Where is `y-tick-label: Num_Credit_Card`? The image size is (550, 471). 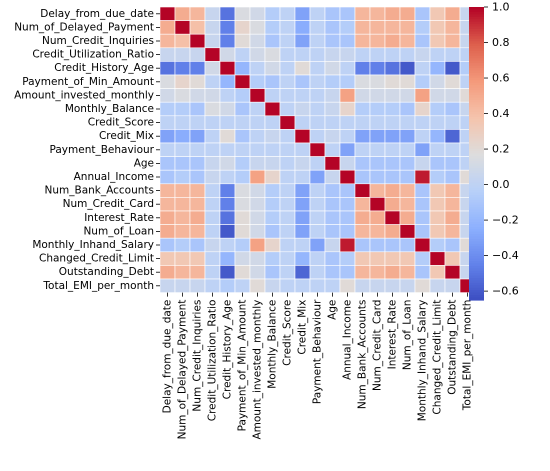
y-tick-label: Num_Credit_Card is located at coordinates (108, 204).